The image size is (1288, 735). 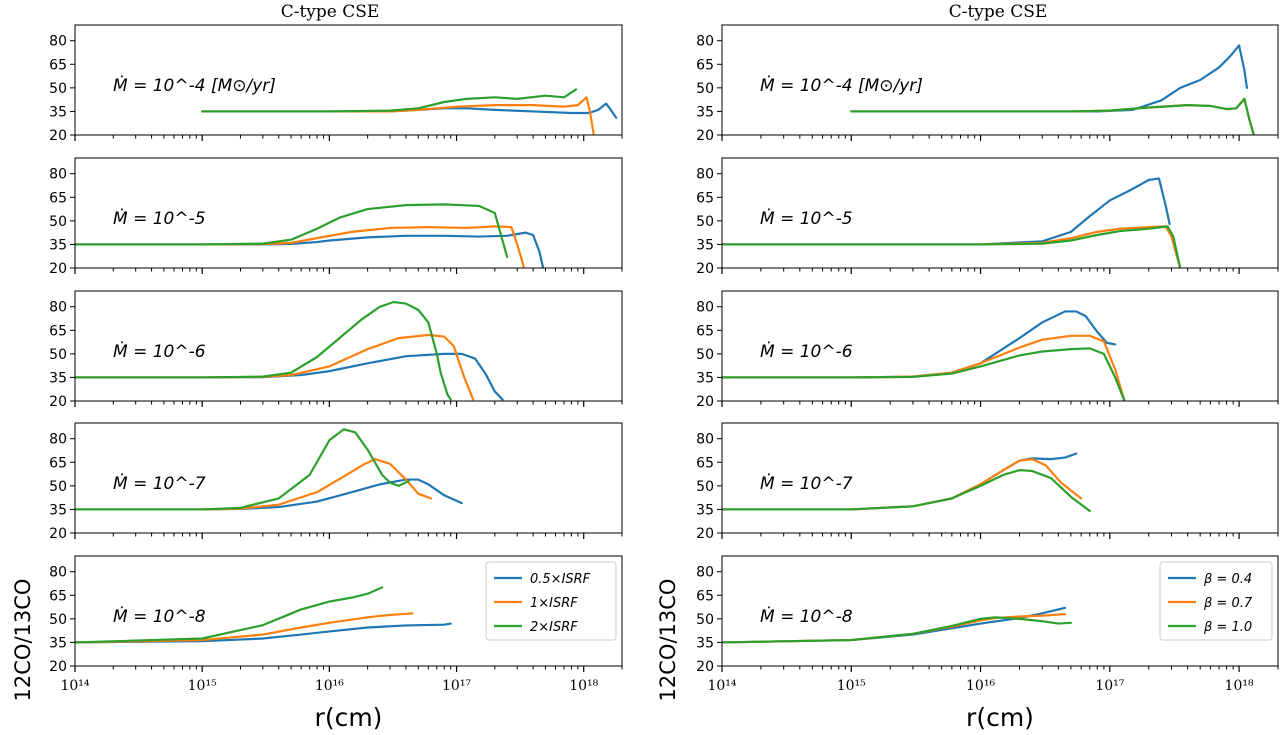 What do you see at coordinates (554, 627) in the screenshot?
I see `legend-label: 2×ISRF` at bounding box center [554, 627].